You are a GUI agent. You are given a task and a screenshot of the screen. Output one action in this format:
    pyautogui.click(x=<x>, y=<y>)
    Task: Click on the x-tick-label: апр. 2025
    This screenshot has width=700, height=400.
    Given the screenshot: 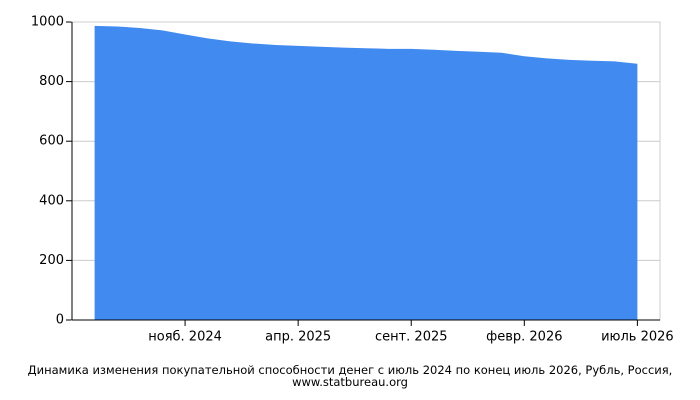 What is the action you would take?
    pyautogui.click(x=298, y=337)
    